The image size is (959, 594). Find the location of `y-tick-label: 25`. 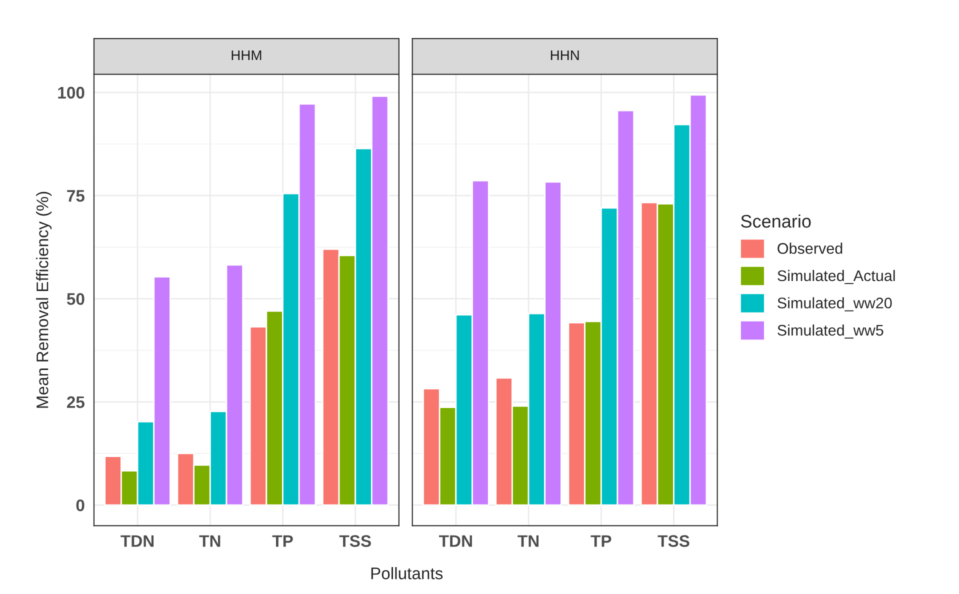

y-tick-label: 25 is located at coordinates (75, 402).